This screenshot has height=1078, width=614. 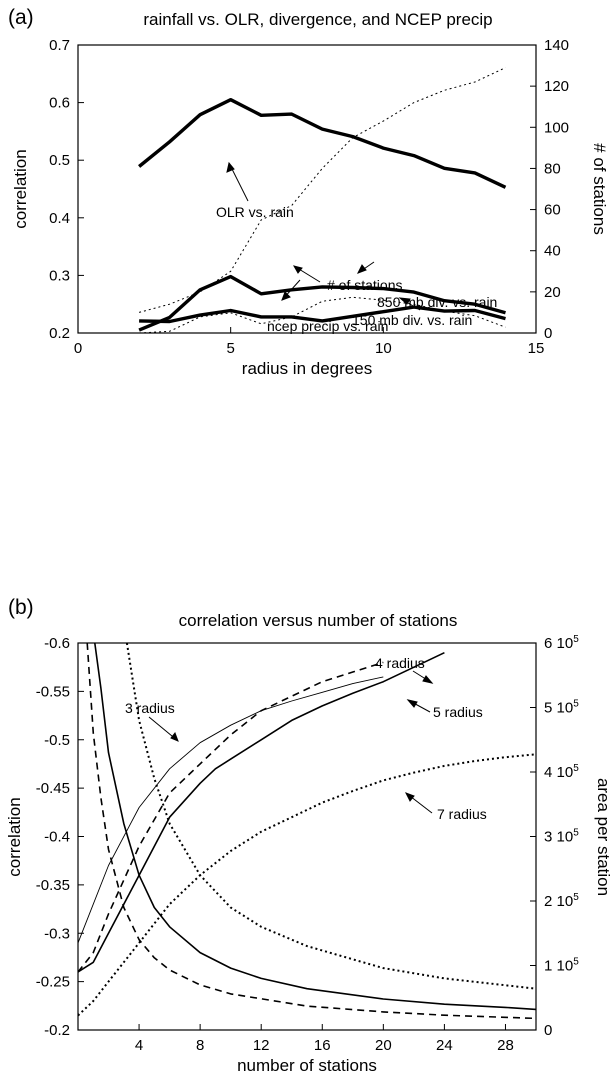 What do you see at coordinates (437, 302) in the screenshot?
I see `annotation-850mb: 850 mb div. vs. rain` at bounding box center [437, 302].